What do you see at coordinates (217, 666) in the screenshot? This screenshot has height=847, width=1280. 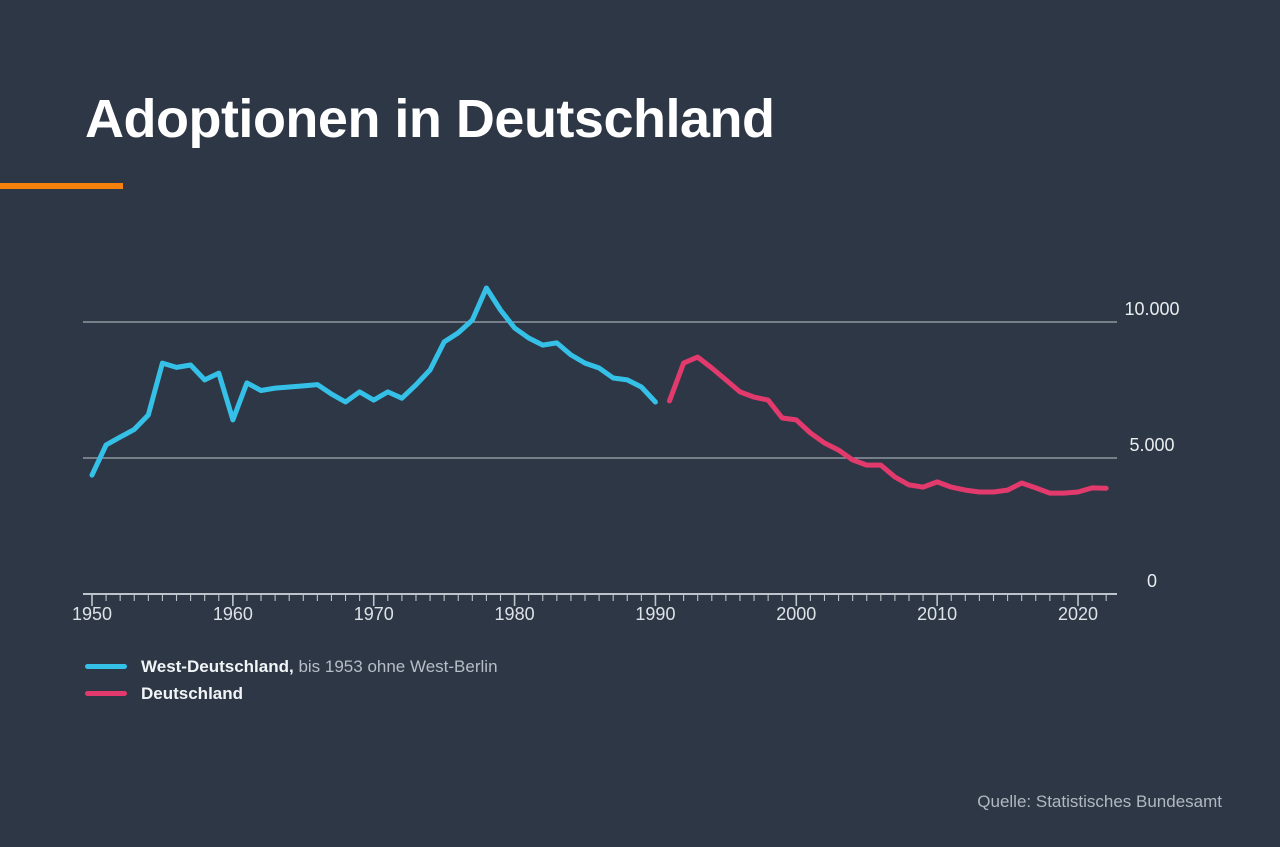 I see `legend-label-bold: West-Deutschland,` at bounding box center [217, 666].